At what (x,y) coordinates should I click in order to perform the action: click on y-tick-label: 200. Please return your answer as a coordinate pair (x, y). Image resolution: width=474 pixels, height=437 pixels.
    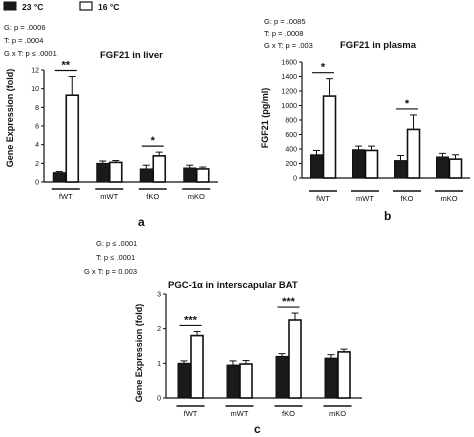
    Looking at the image, I should click on (291, 164).